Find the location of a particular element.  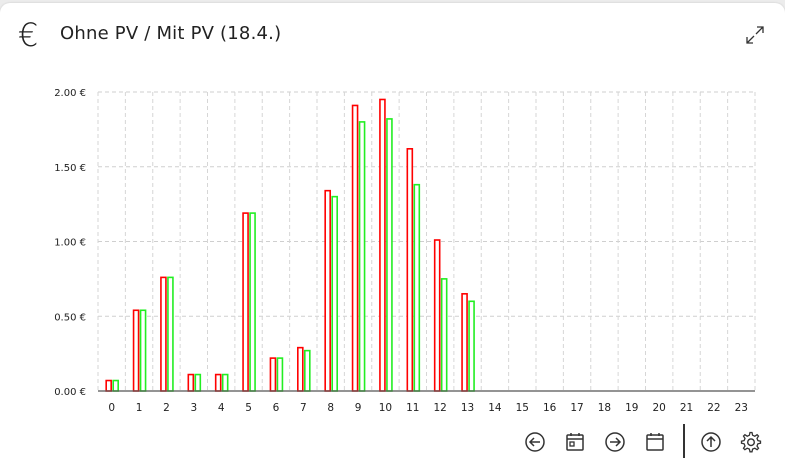

chart-toolbar is located at coordinates (650, 441).